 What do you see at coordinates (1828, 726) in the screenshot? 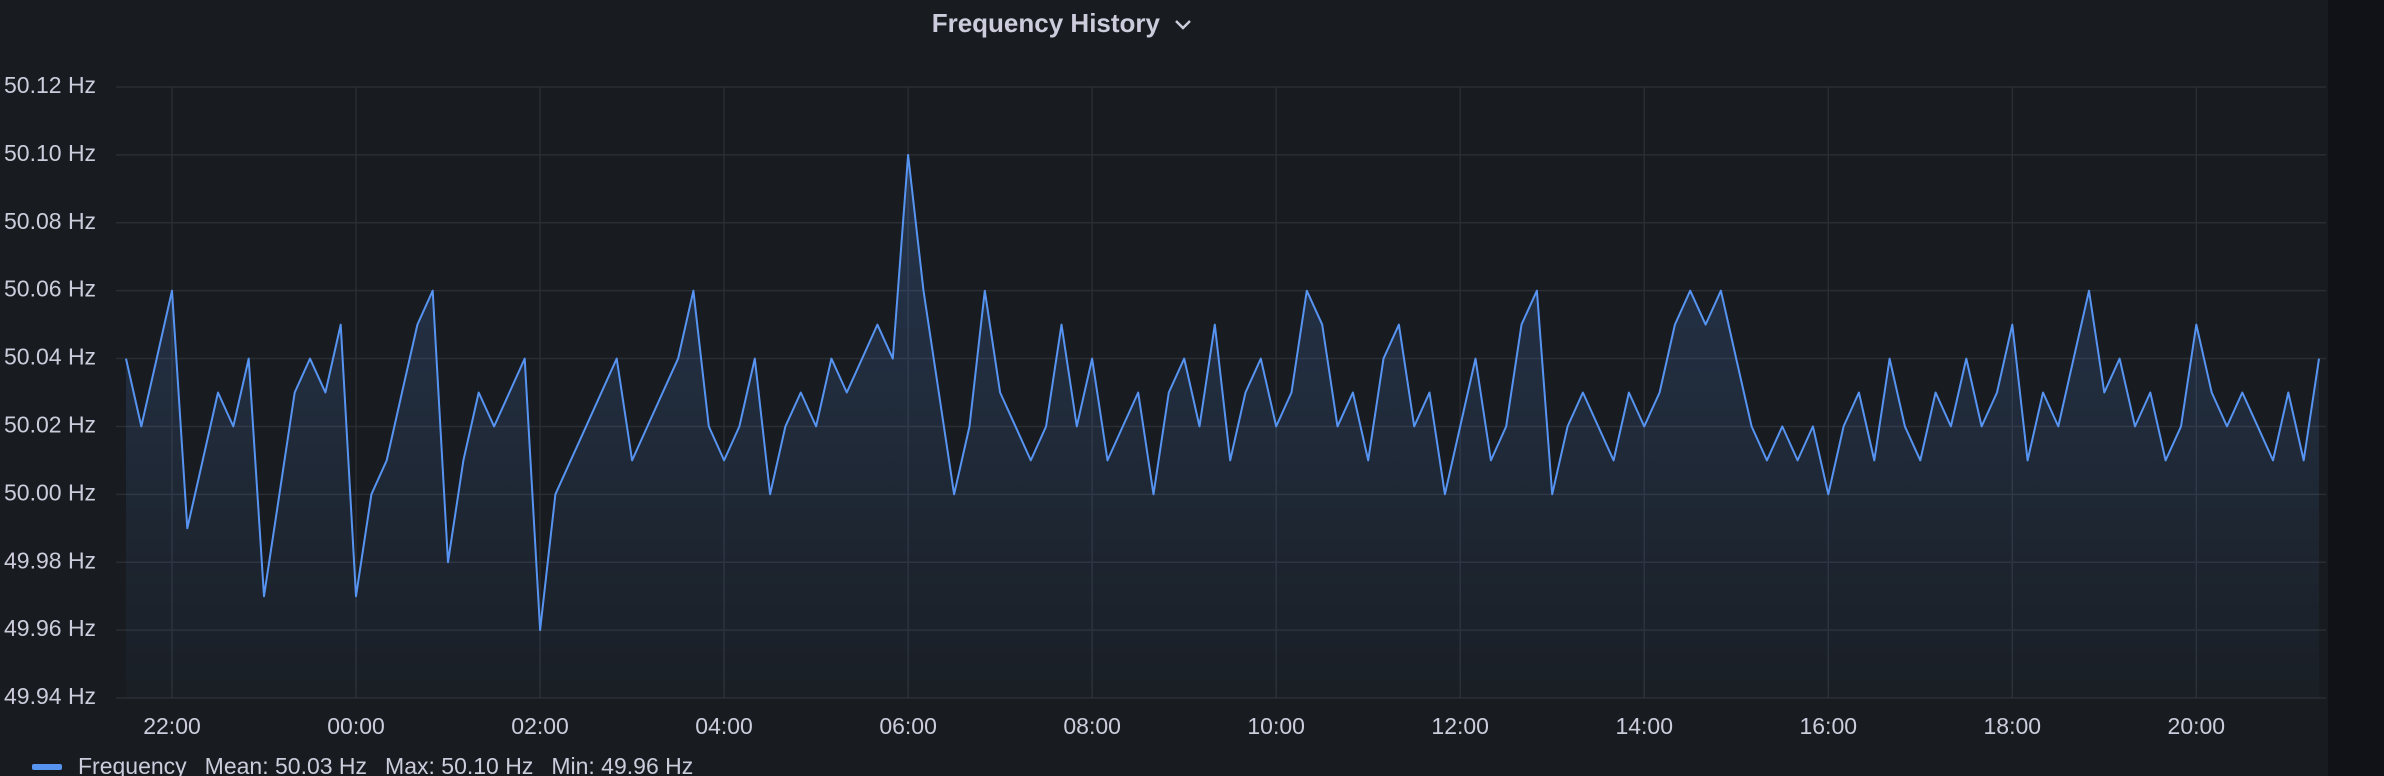
I see `x-tick-label: 16:00` at bounding box center [1828, 726].